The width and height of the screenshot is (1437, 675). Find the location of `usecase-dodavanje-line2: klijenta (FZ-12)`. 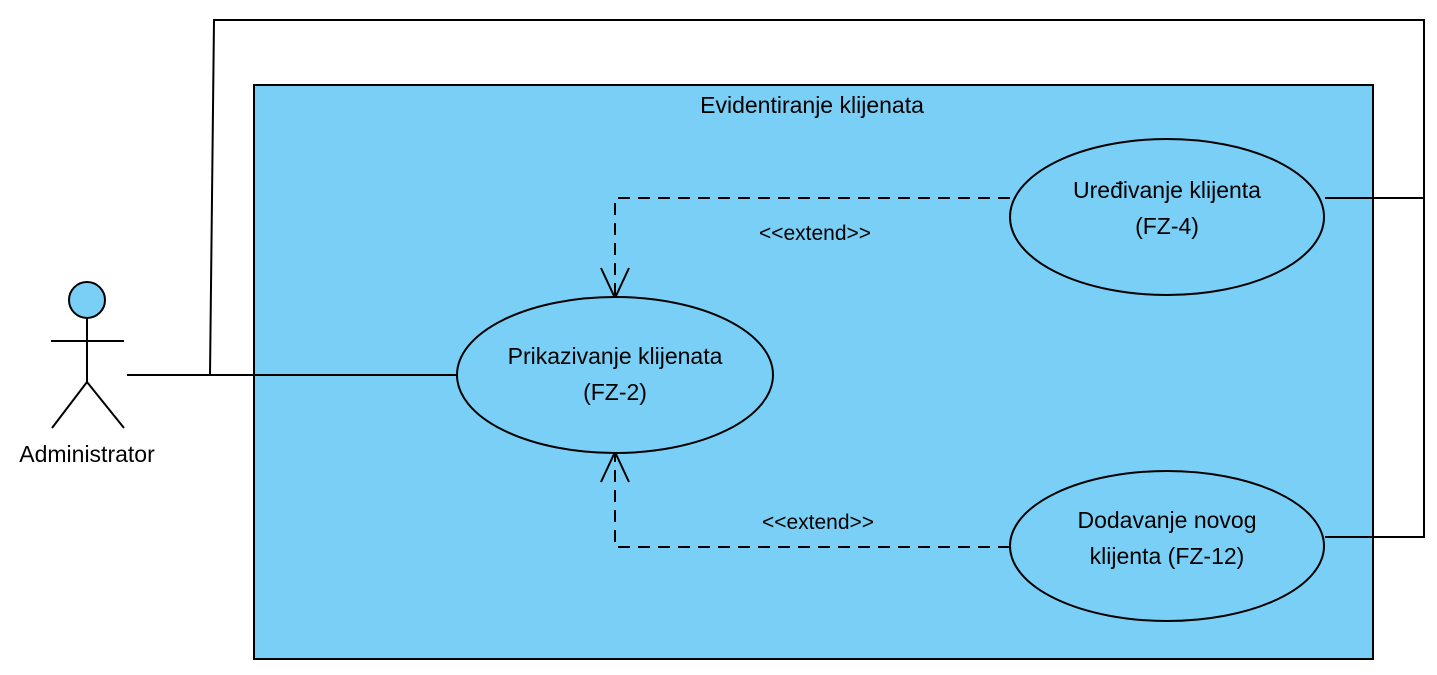

usecase-dodavanje-line2: klijenta (FZ-12) is located at coordinates (1167, 556).